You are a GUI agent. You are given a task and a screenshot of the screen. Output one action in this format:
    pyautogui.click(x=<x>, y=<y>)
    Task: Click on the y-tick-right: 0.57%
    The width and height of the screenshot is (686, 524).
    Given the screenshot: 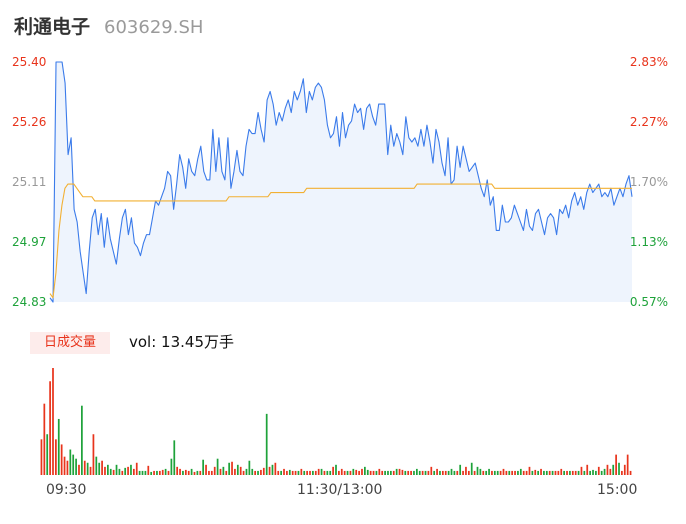 What is the action you would take?
    pyautogui.click(x=648, y=302)
    